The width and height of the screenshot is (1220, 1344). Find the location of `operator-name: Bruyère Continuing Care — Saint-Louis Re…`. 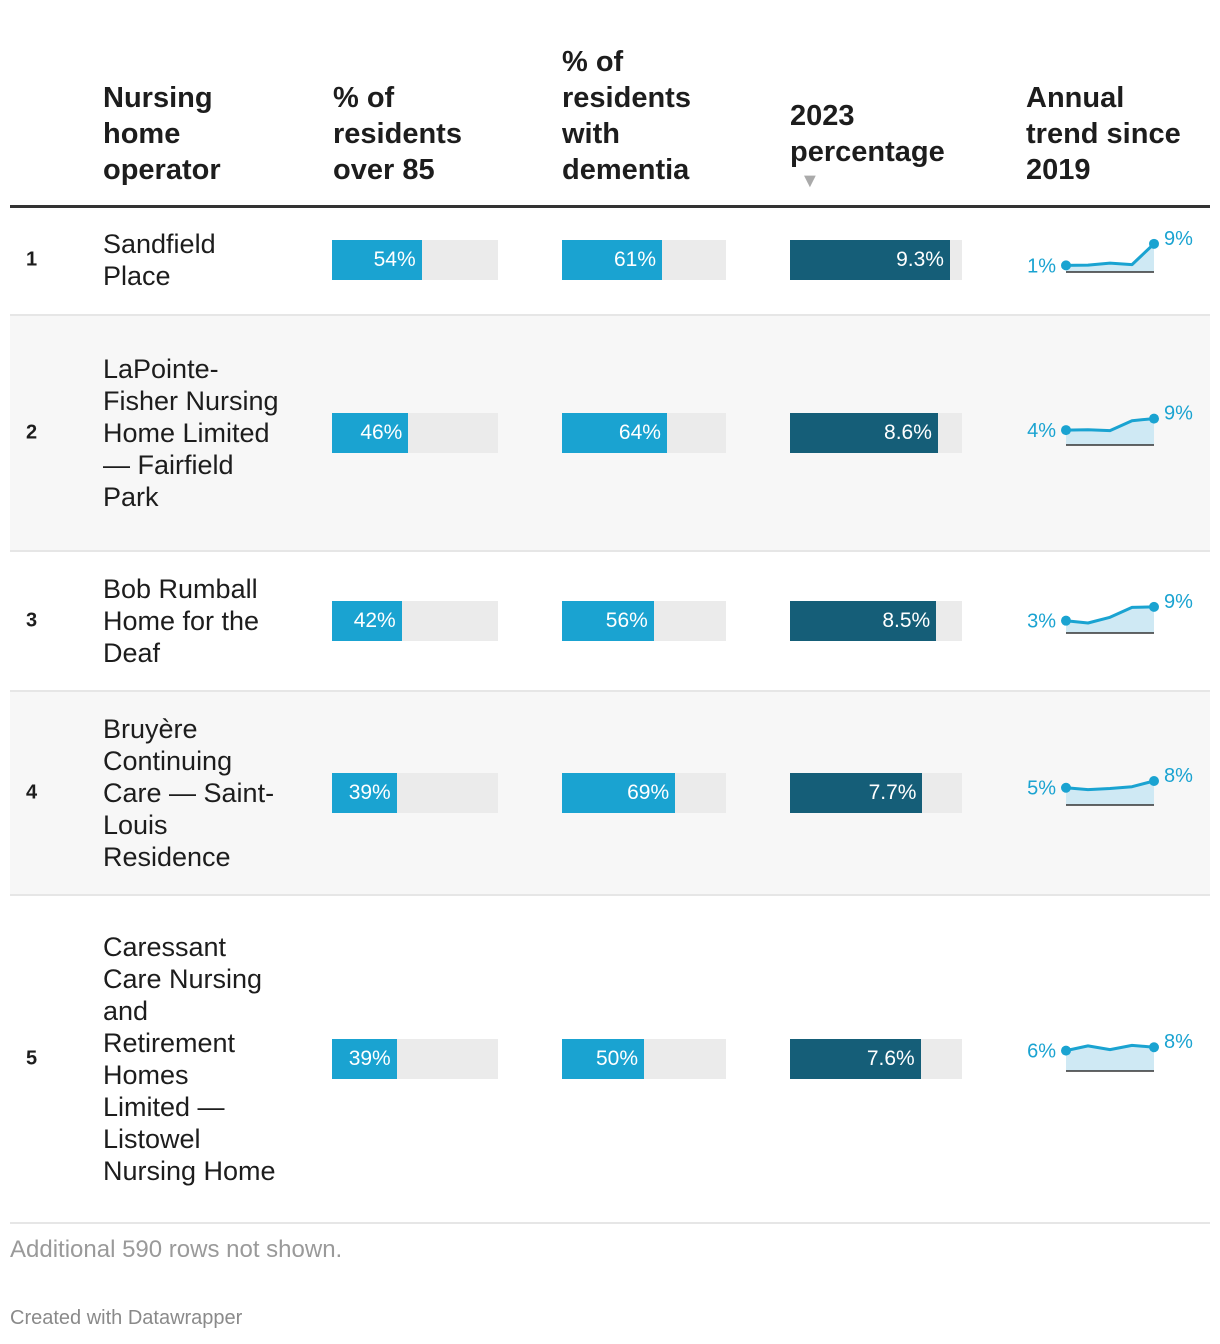

operator-name: Bruyère Continuing Care — Saint-Louis Re… is located at coordinates (189, 793).